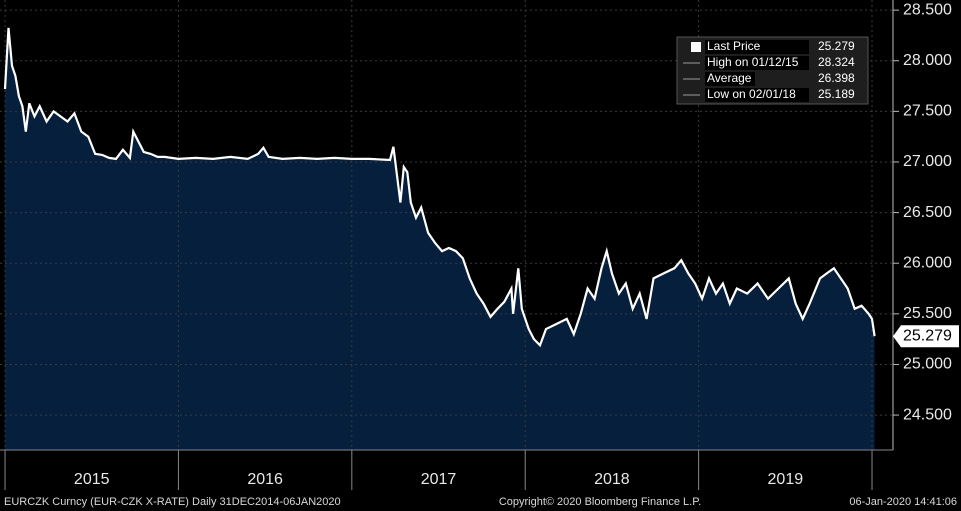  Describe the element at coordinates (927, 111) in the screenshot. I see `y-tick-label: 27.500` at that location.